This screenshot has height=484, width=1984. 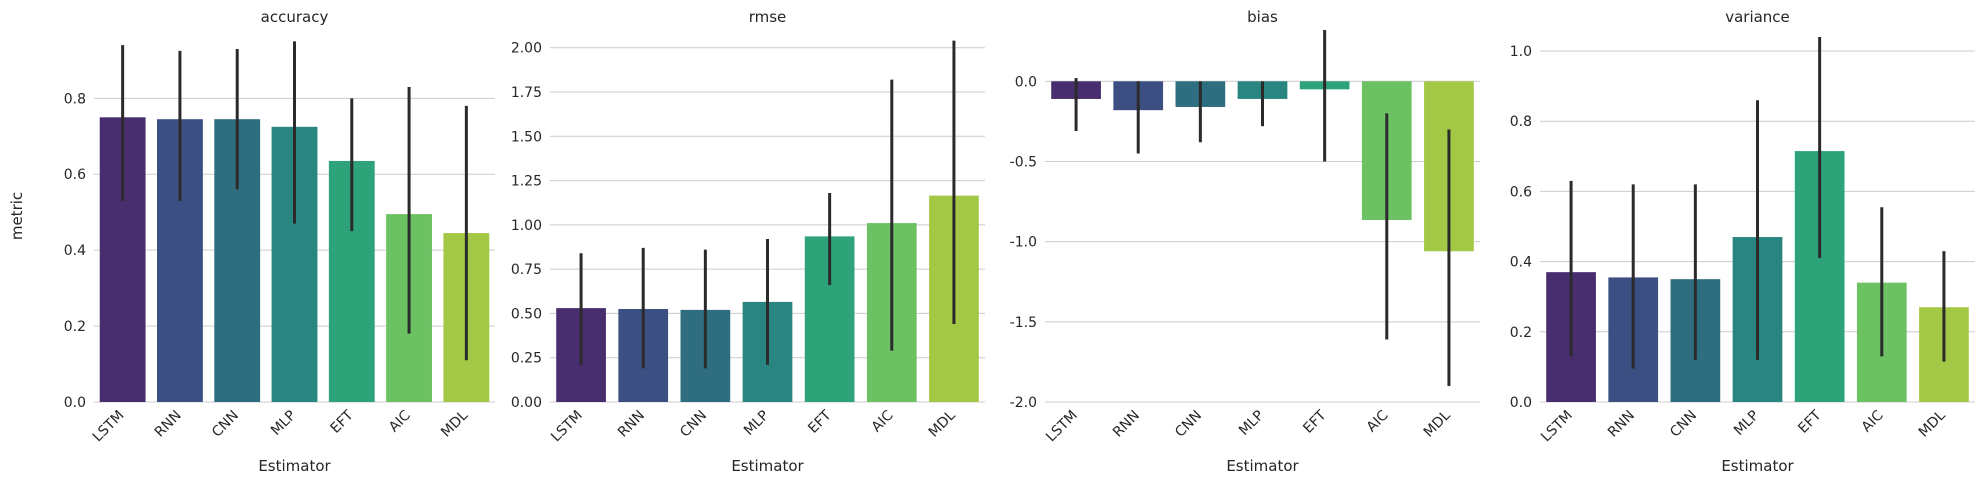 I want to click on y-tick-label: 1.75, so click(x=526, y=93).